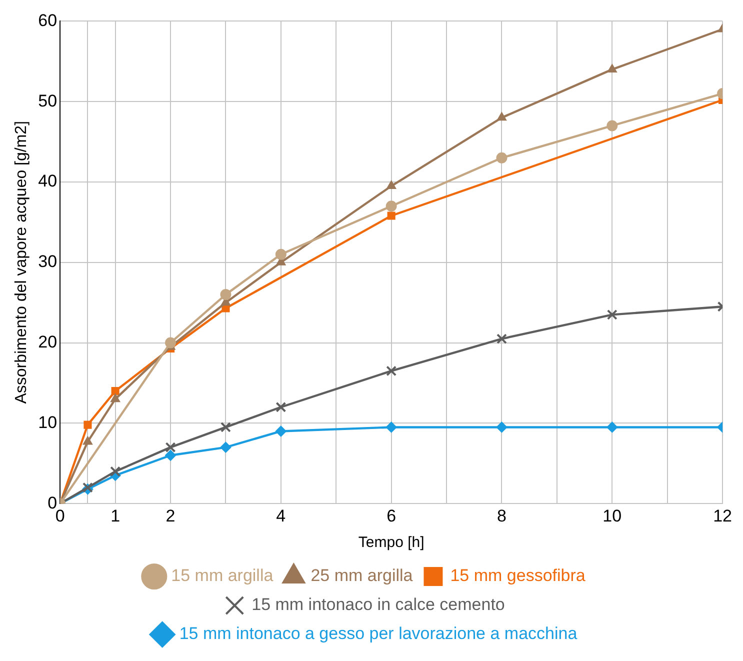 The width and height of the screenshot is (743, 661). What do you see at coordinates (378, 634) in the screenshot?
I see `legend-label: 15 mm intonaco a gesso per lavorazione a macchina` at bounding box center [378, 634].